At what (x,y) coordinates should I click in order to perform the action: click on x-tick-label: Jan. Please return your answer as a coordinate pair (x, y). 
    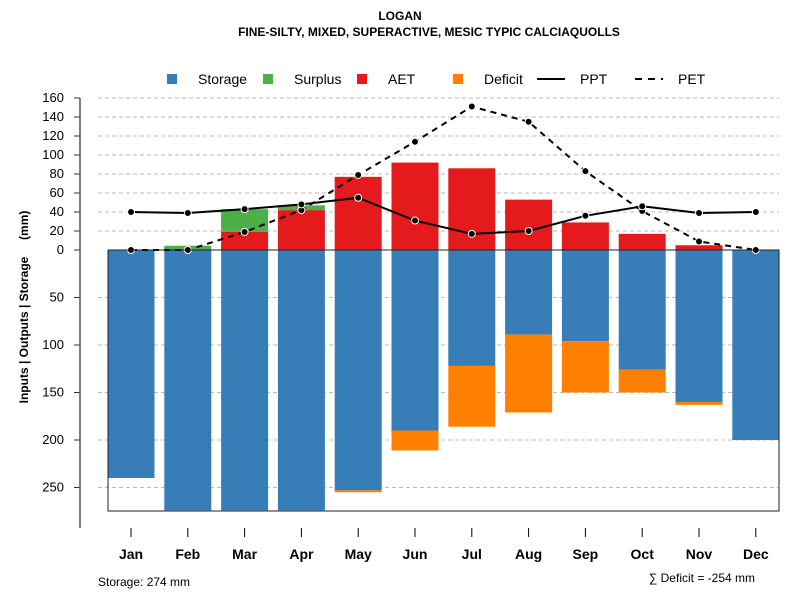
    Looking at the image, I should click on (131, 554).